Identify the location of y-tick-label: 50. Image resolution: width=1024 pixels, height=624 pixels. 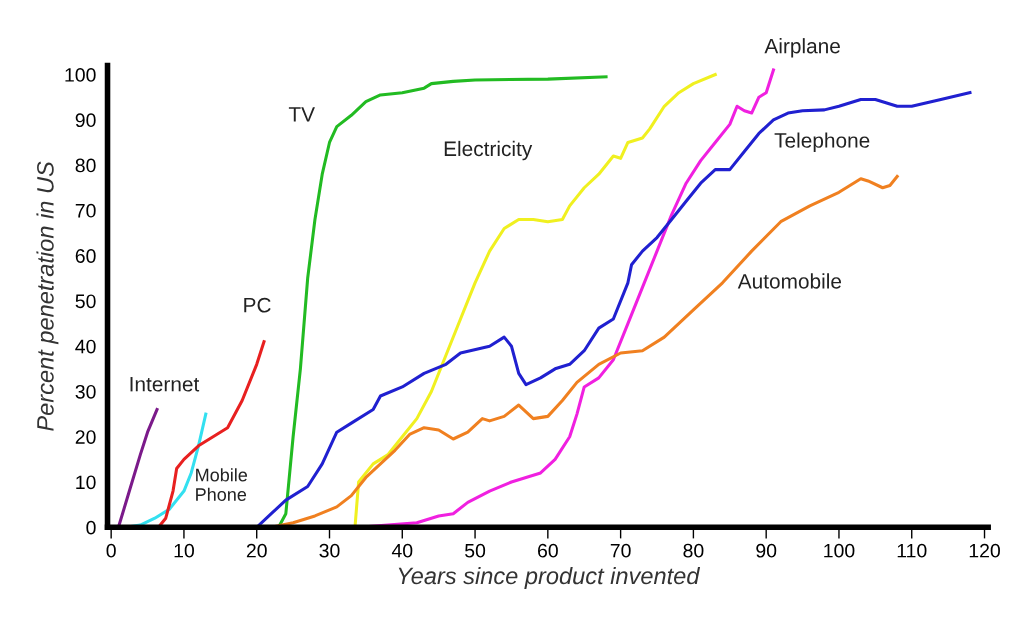
(85, 301).